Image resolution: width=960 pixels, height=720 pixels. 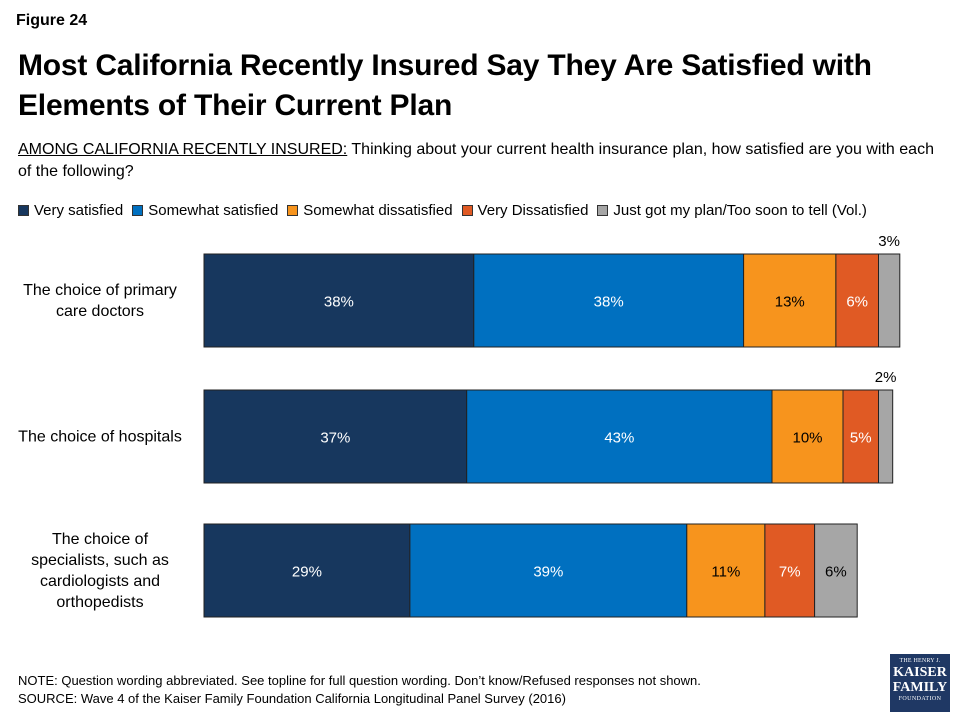 I want to click on data-label: 43%, so click(x=619, y=438).